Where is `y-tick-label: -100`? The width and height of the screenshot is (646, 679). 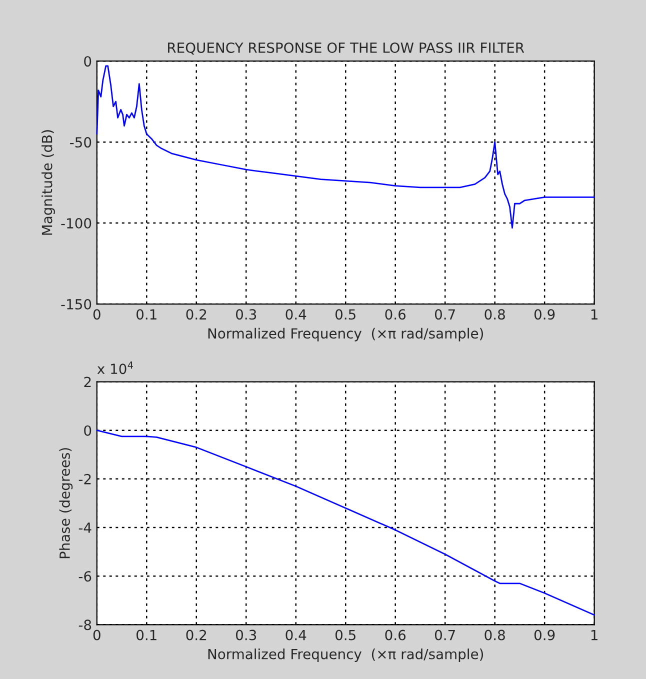 y-tick-label: -100 is located at coordinates (76, 223).